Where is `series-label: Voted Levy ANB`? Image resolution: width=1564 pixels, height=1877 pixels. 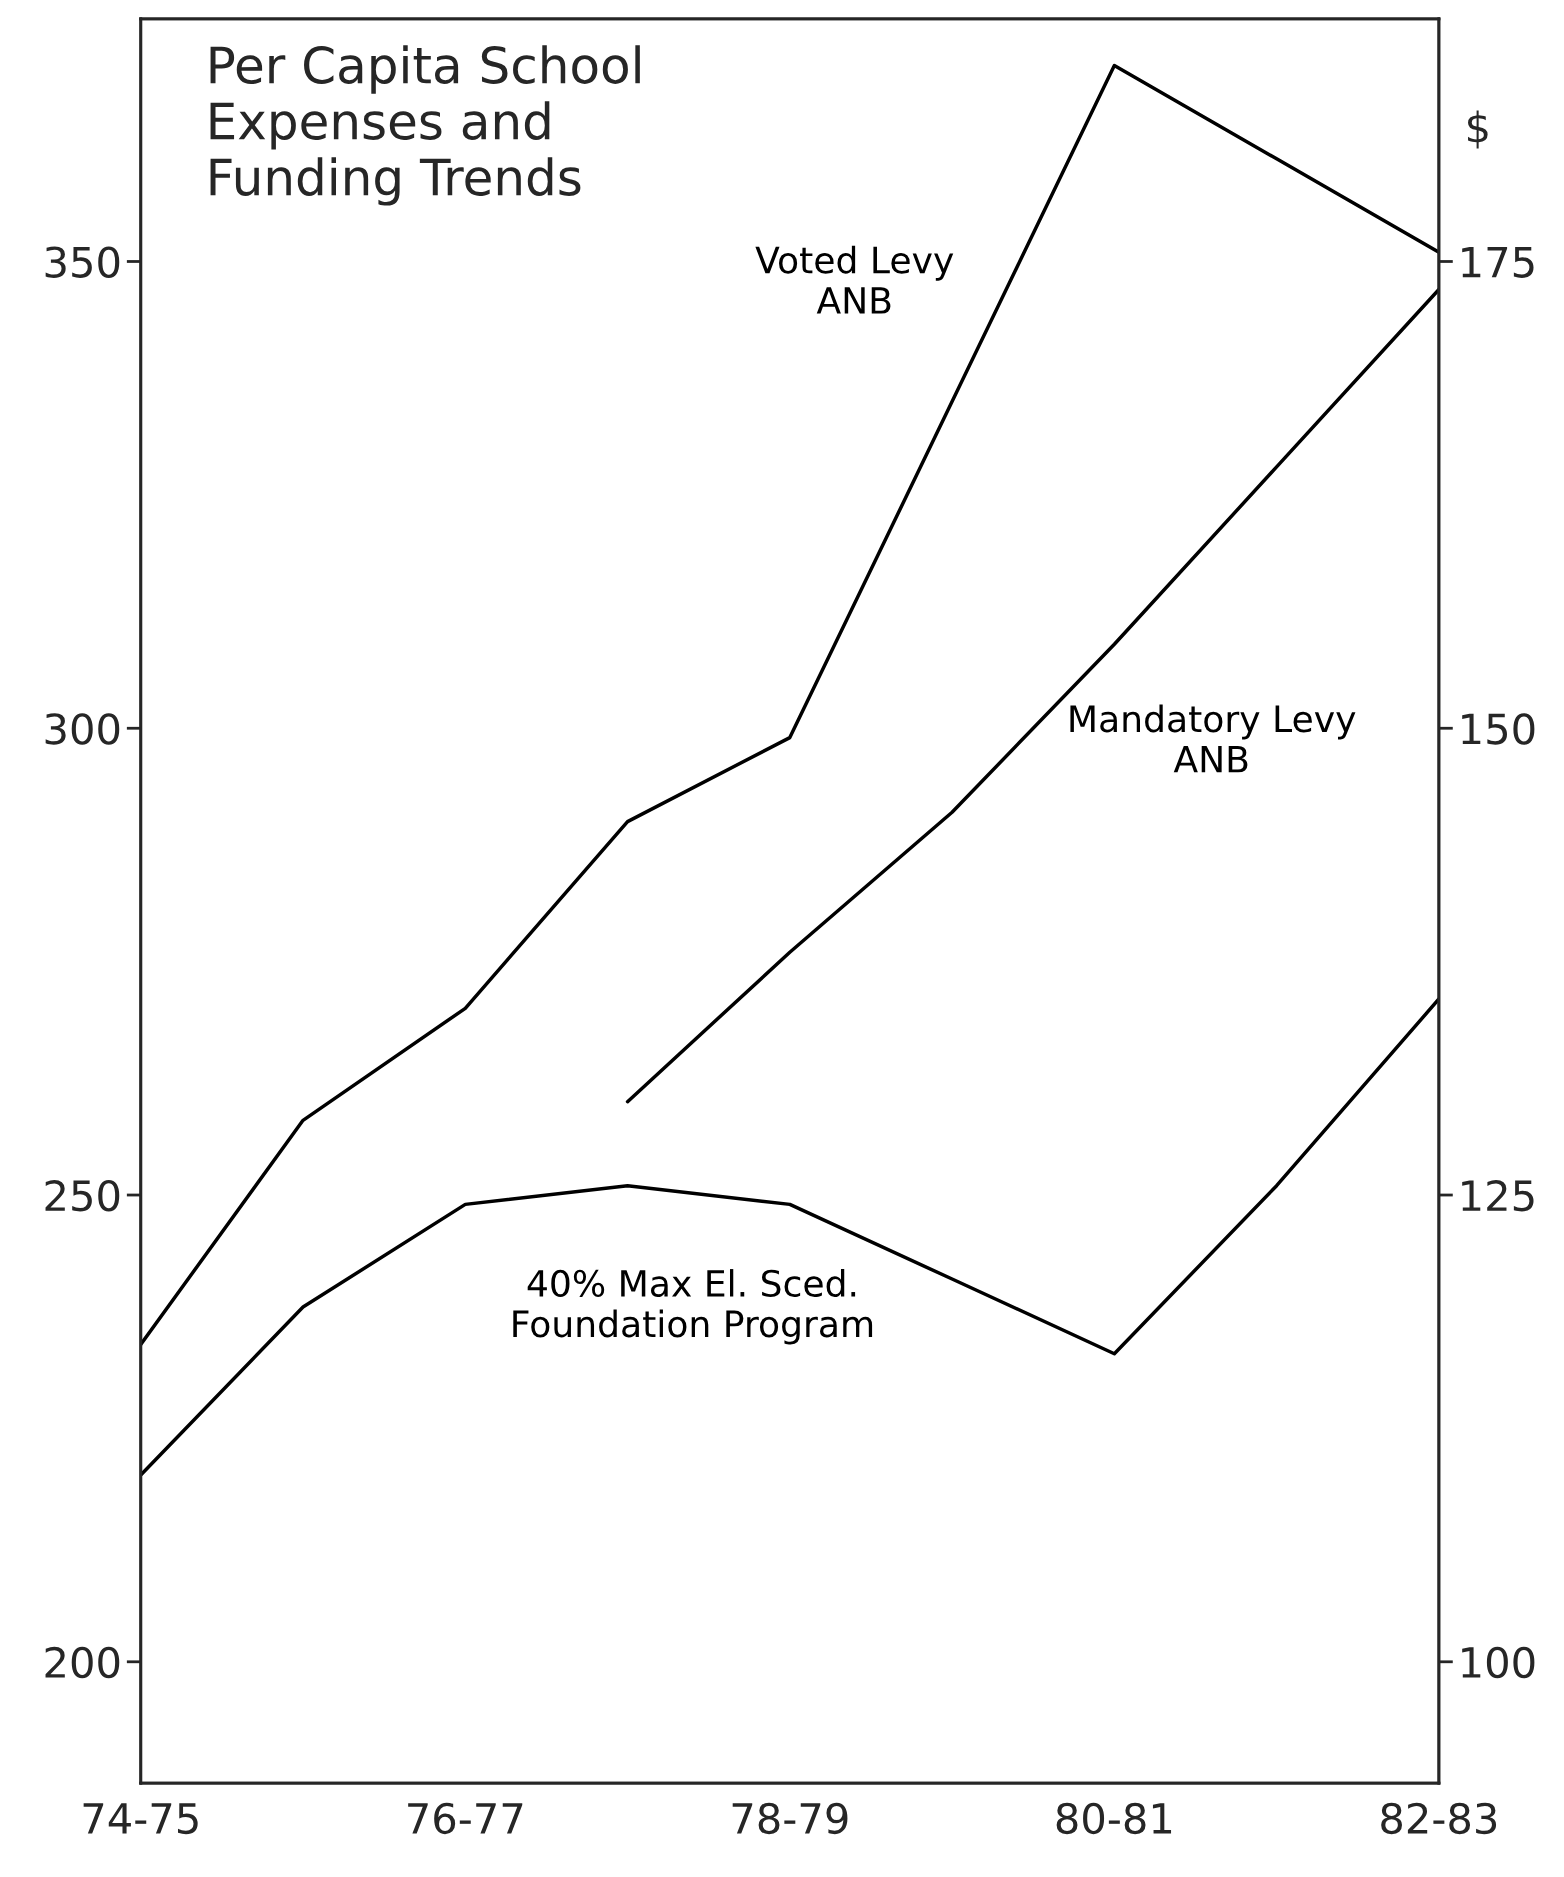
series-label: Voted Levy ANB is located at coordinates (854, 279).